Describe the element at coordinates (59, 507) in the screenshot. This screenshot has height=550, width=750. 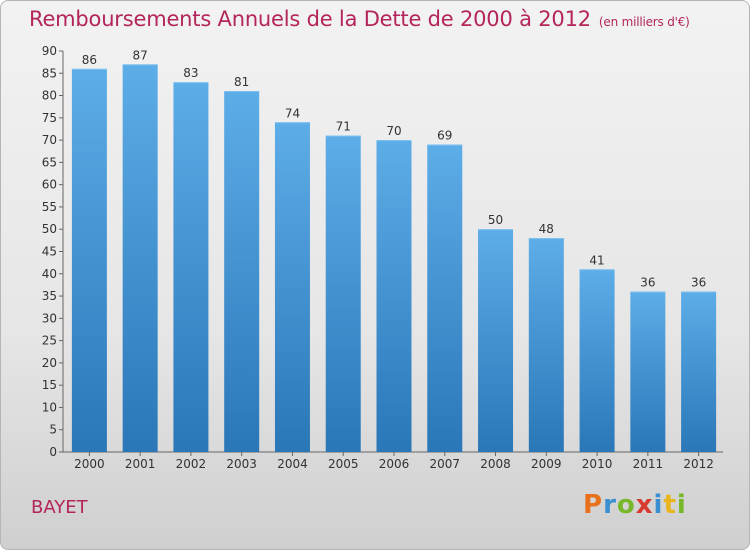
I see `city-name: BAYET` at that location.